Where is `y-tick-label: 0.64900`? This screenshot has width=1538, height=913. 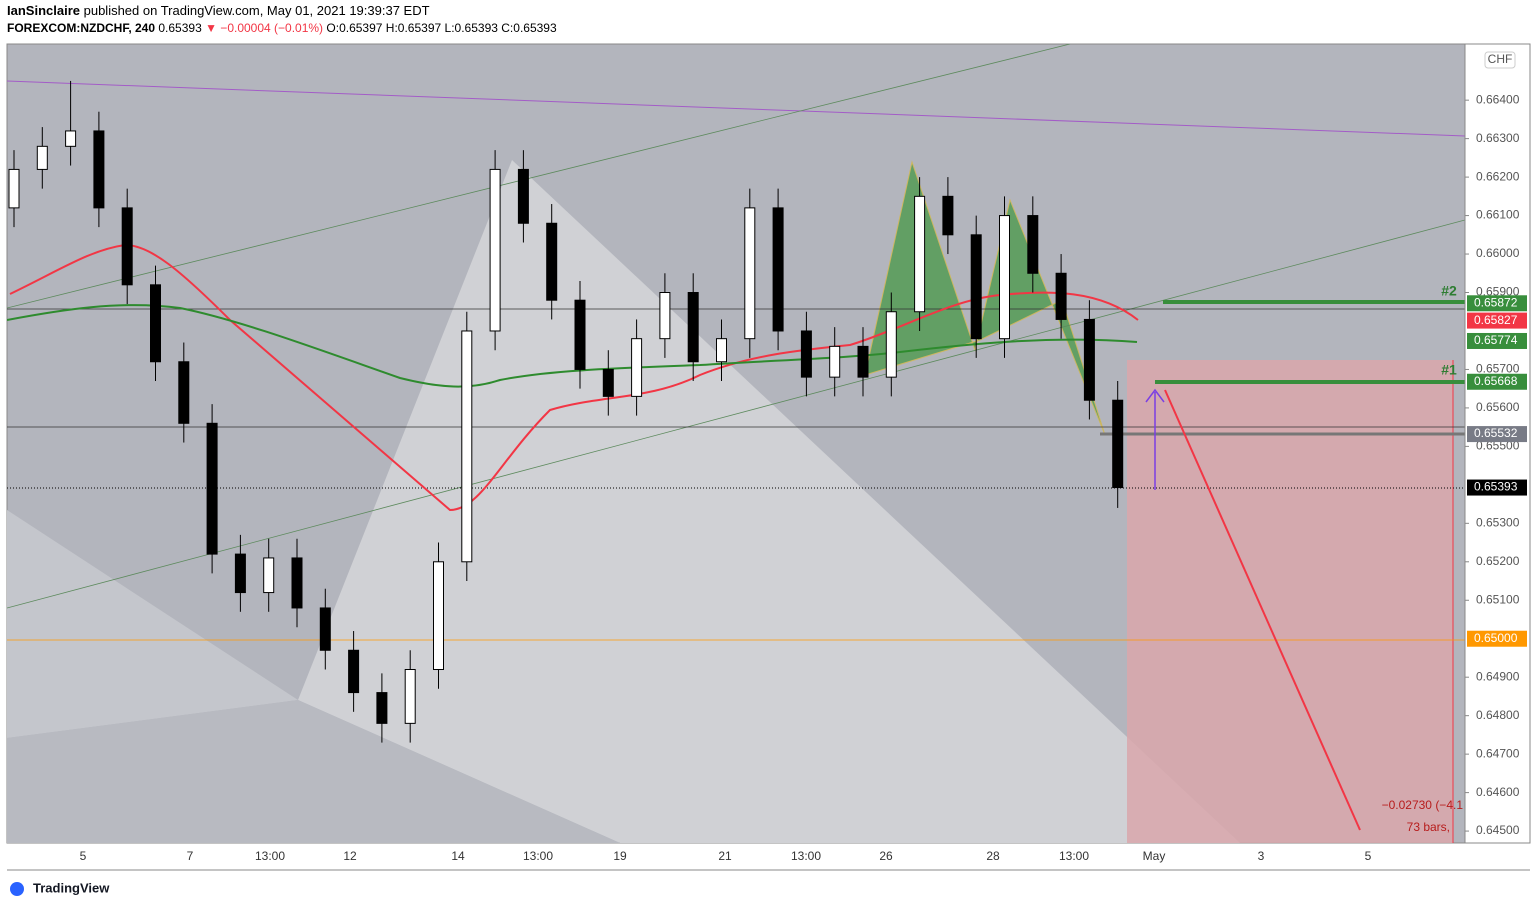 y-tick-label: 0.64900 is located at coordinates (1498, 676).